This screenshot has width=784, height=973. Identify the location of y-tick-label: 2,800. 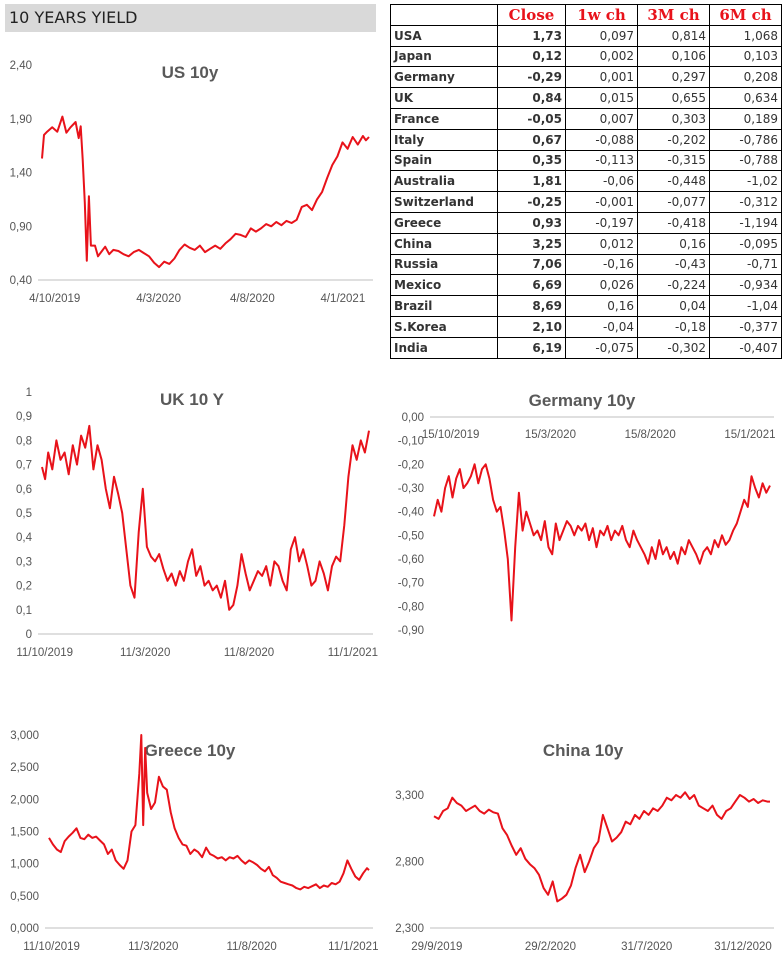
(409, 863).